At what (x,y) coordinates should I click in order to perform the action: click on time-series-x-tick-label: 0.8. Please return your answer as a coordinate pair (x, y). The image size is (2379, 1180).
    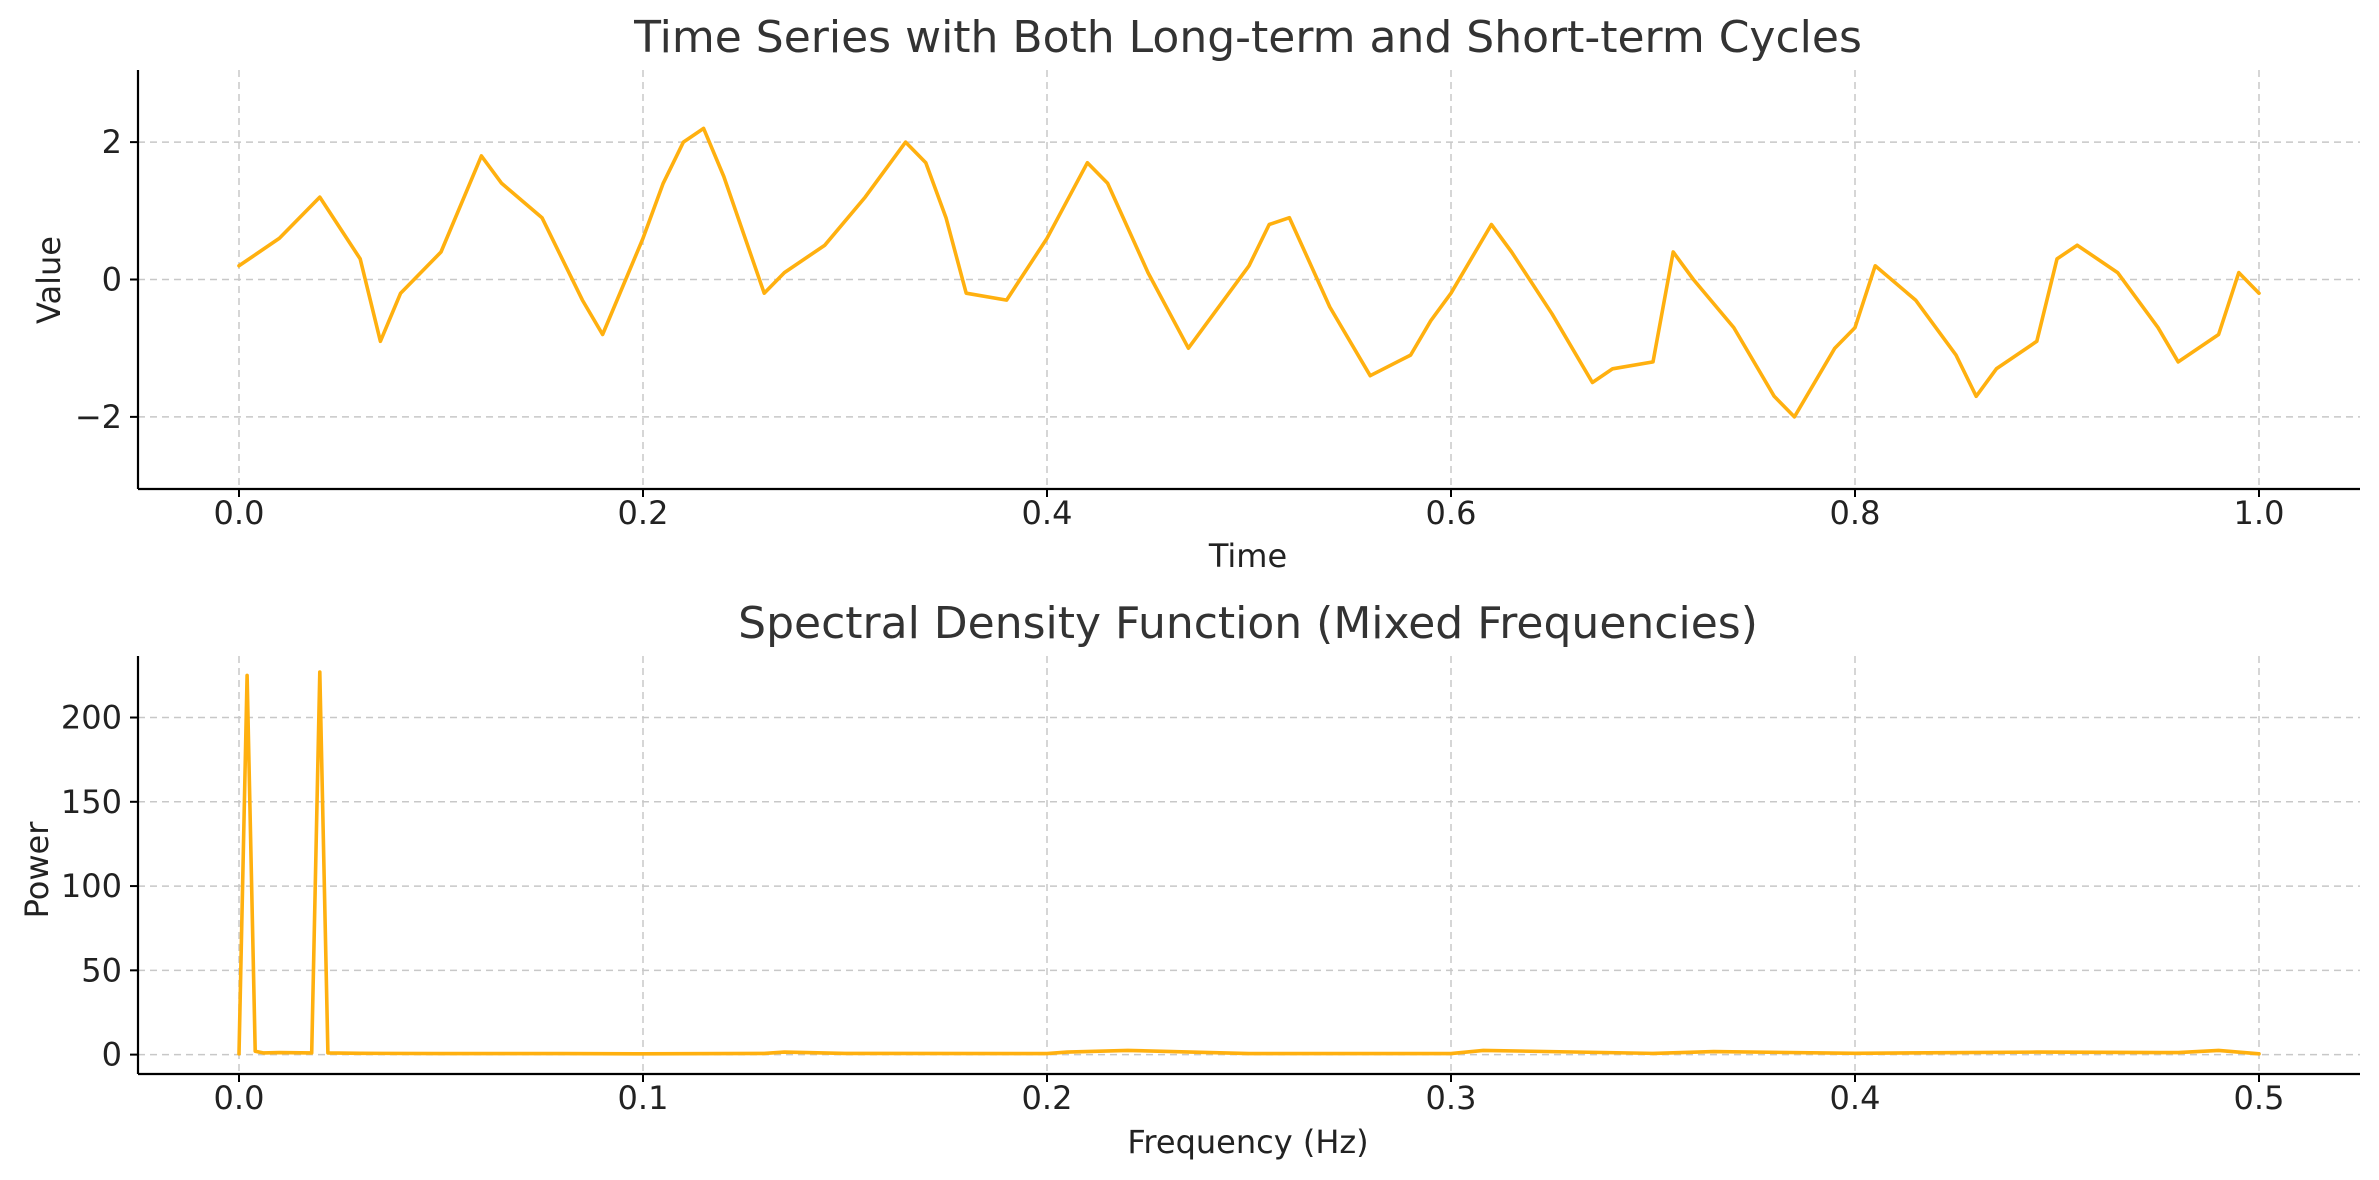
    Looking at the image, I should click on (1855, 513).